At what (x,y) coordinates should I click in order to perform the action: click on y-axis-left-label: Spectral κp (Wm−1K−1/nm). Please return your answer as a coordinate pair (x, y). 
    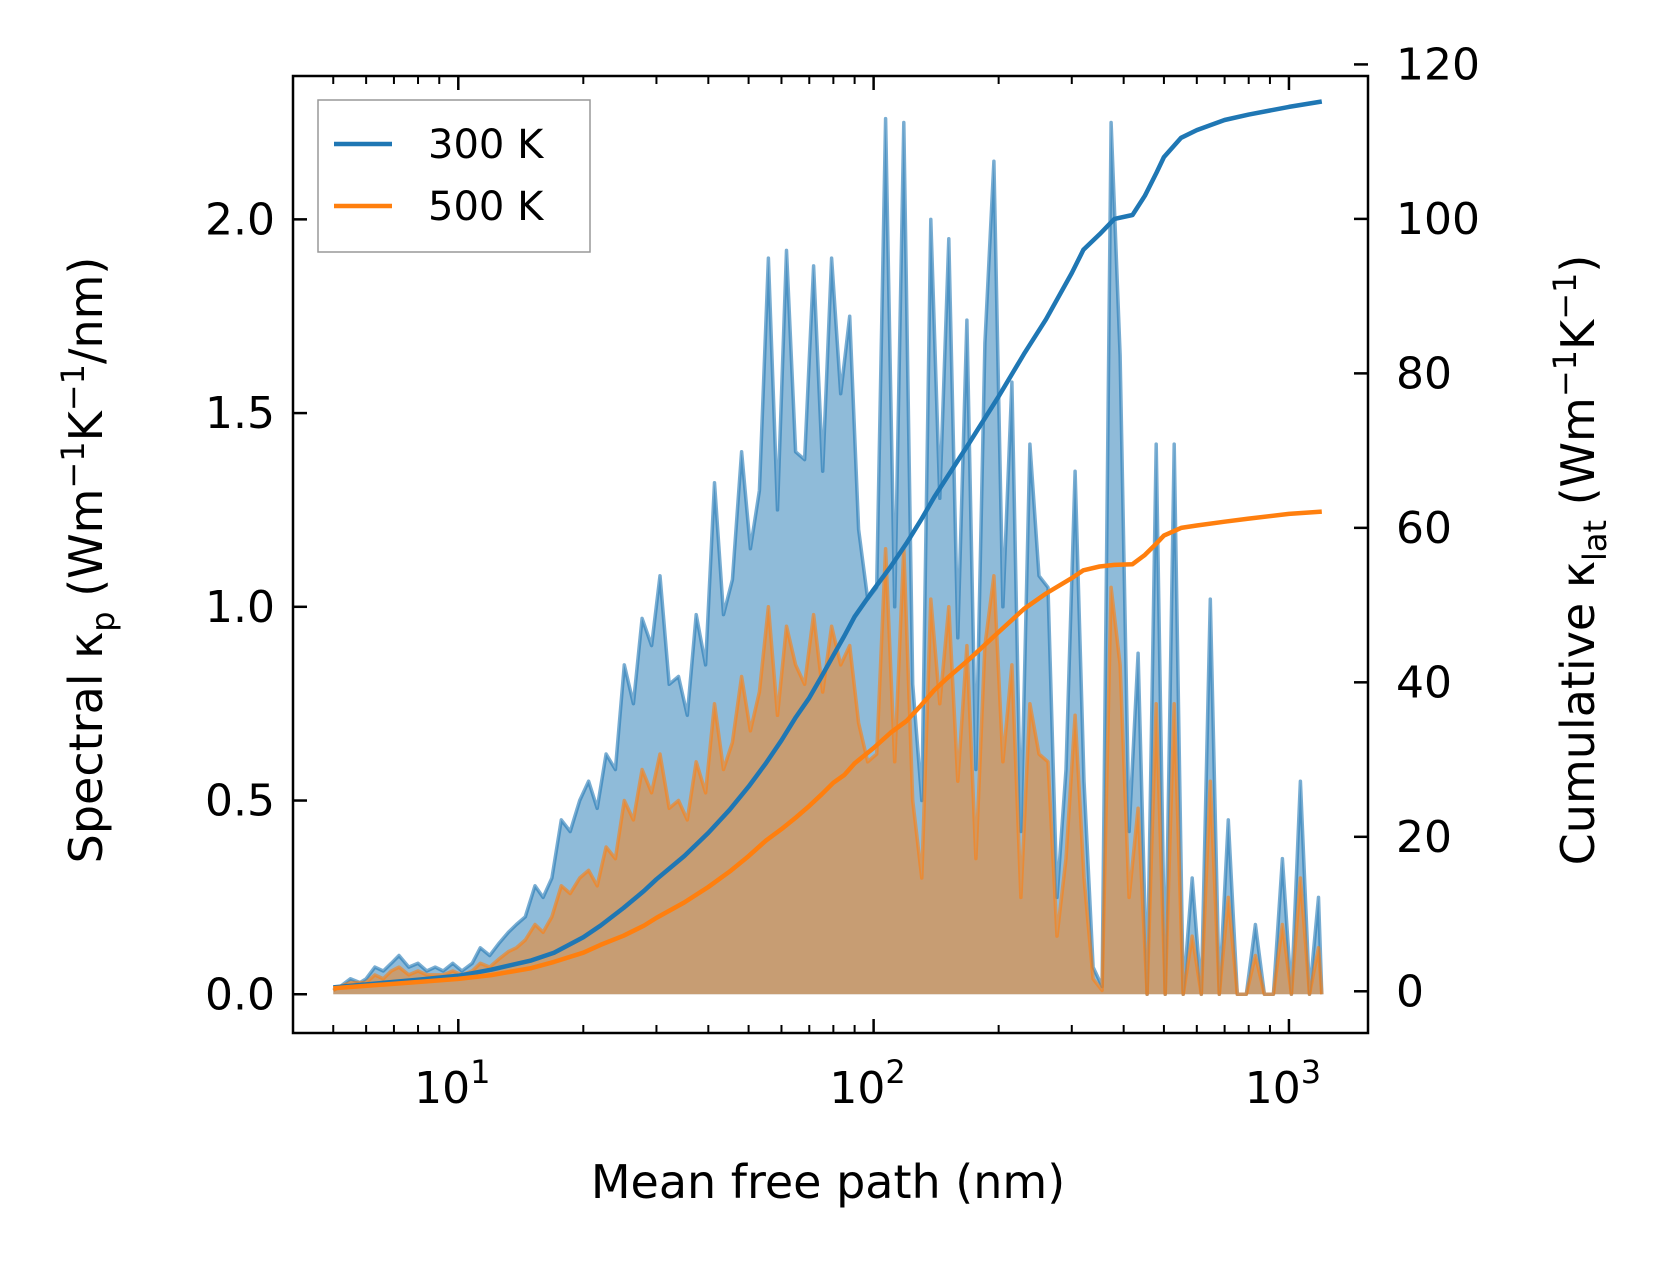
    Looking at the image, I should click on (88, 560).